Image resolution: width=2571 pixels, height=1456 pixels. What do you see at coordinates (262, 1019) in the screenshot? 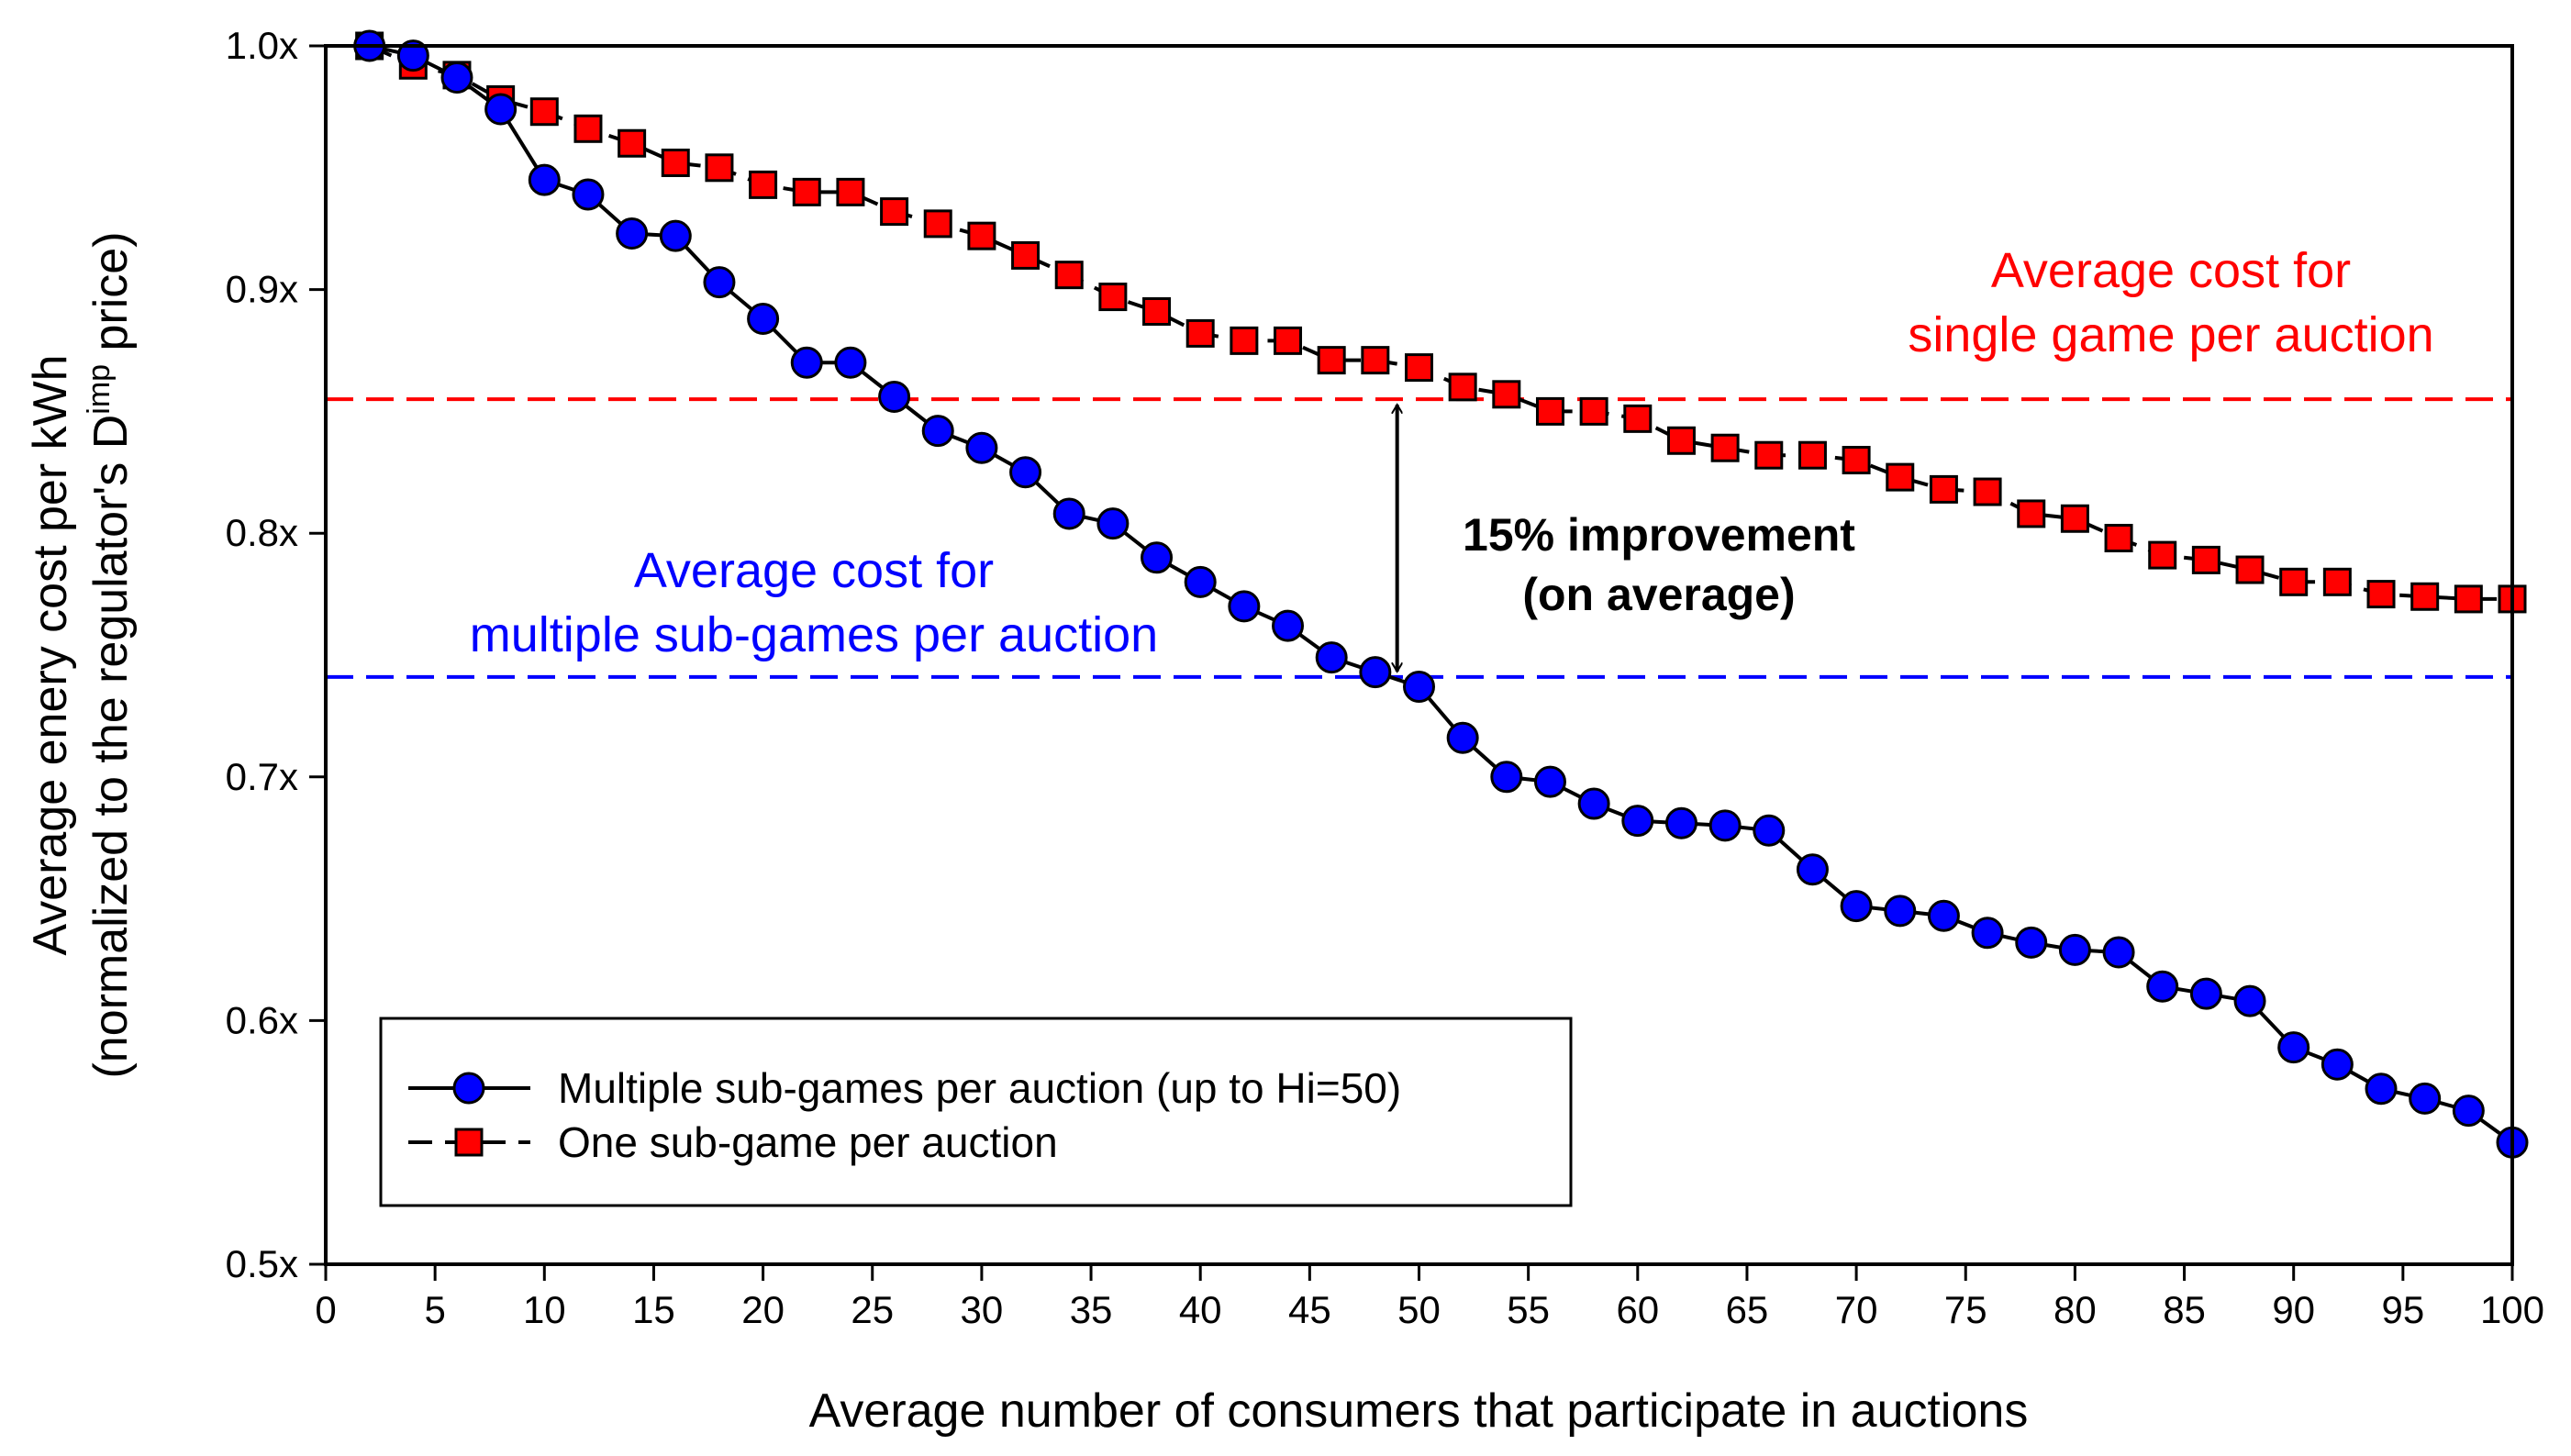
I see `y-tick-label: 0.6x` at bounding box center [262, 1019].